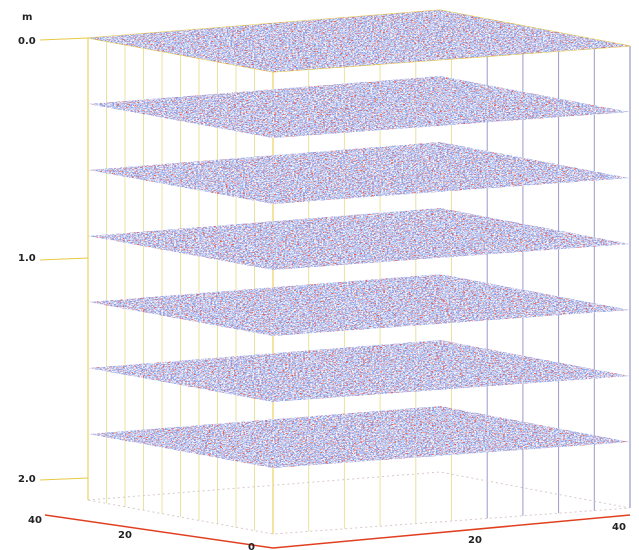 The height and width of the screenshot is (550, 639). Describe the element at coordinates (27, 41) in the screenshot. I see `depth-tick: 0.0` at that location.